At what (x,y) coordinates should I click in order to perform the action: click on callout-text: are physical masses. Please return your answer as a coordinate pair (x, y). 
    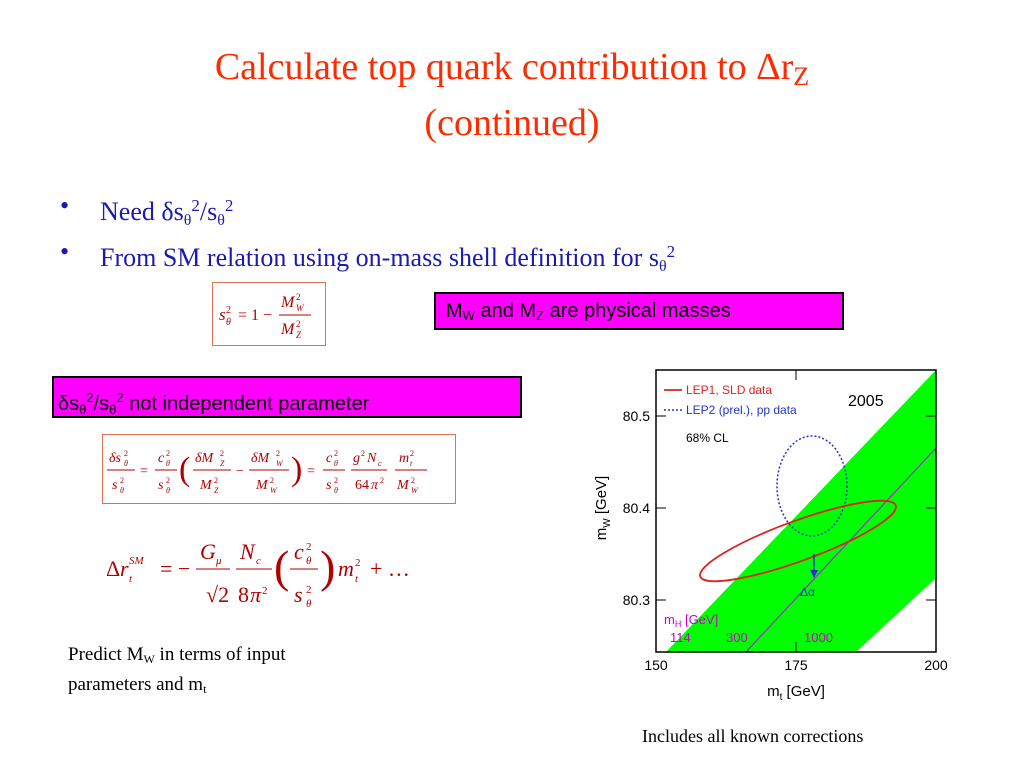
    Looking at the image, I should click on (637, 311).